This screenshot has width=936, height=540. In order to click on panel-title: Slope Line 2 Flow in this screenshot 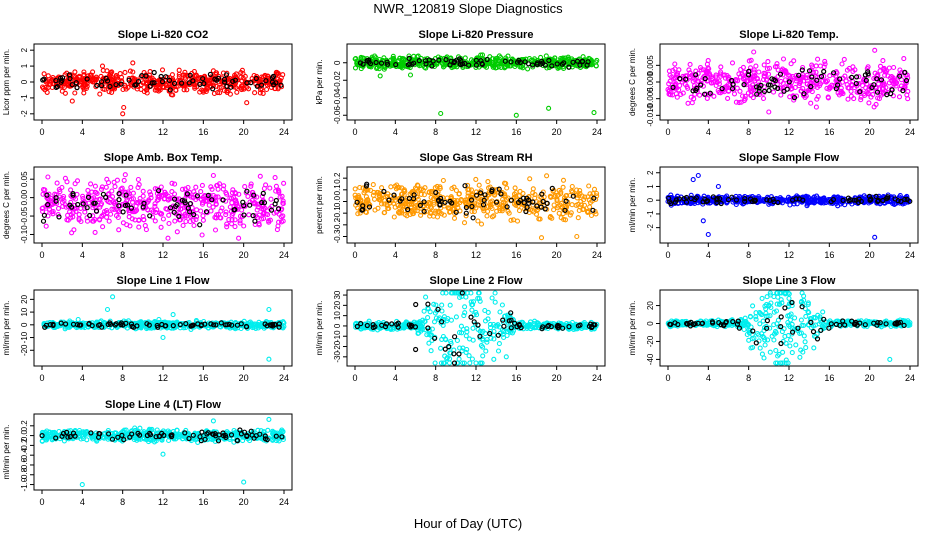, I will do `click(476, 281)`.